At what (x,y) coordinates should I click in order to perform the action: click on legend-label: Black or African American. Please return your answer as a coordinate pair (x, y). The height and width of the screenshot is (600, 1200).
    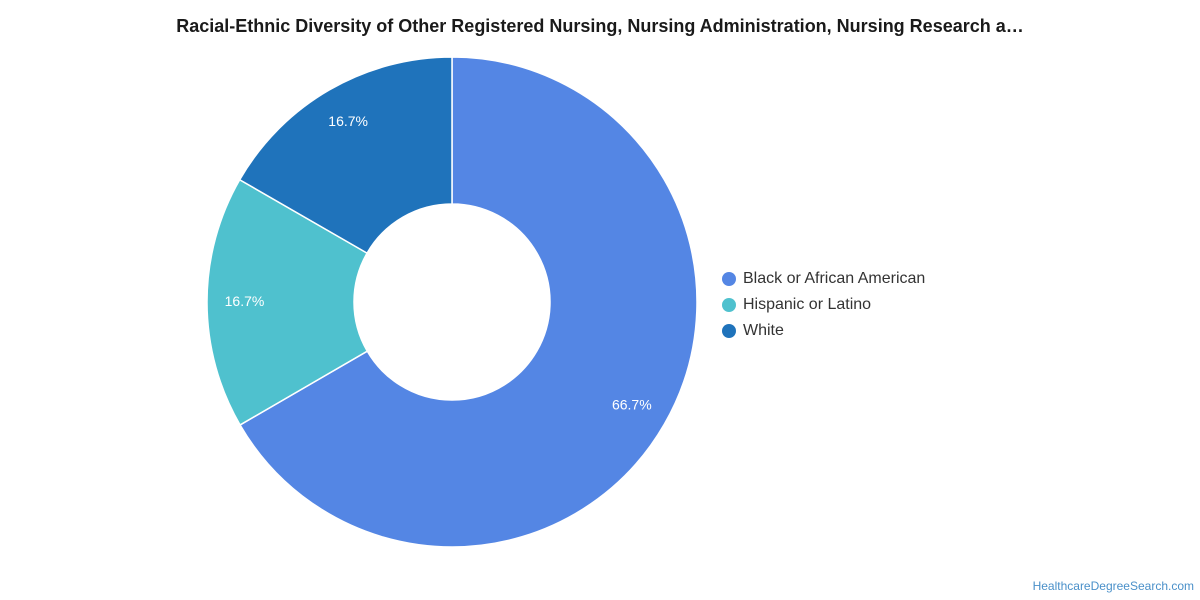
    Looking at the image, I should click on (834, 278).